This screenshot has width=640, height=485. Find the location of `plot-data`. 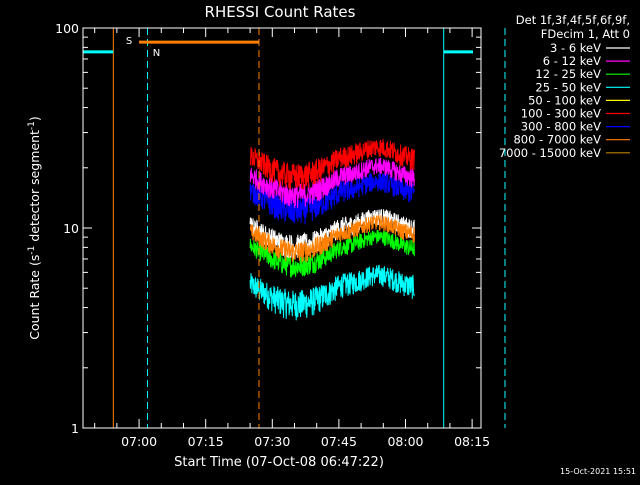

plot-data is located at coordinates (332, 230).